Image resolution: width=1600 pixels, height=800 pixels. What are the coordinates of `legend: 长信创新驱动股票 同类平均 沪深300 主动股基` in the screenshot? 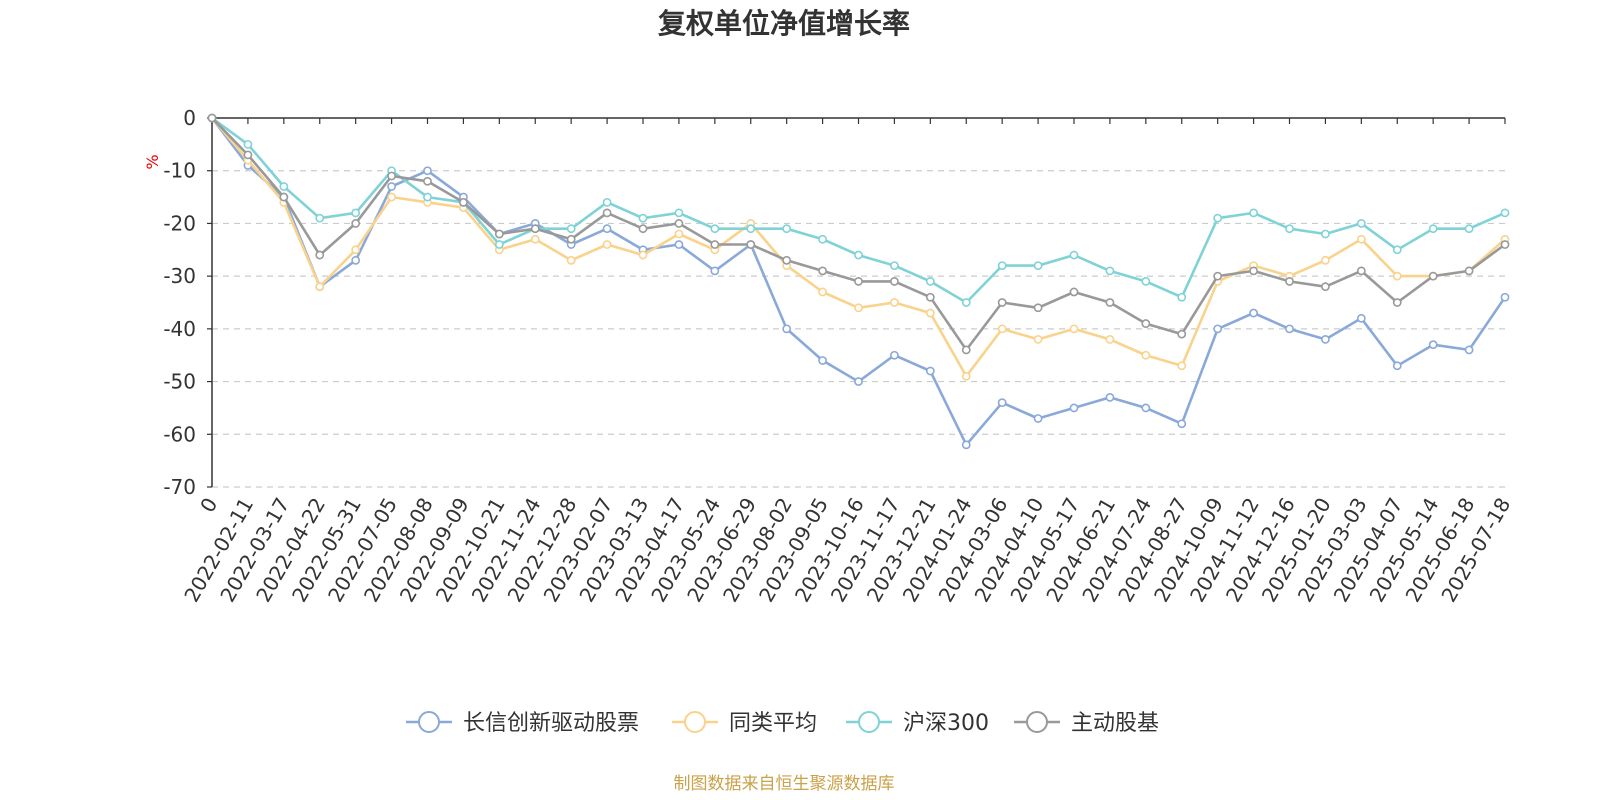 It's located at (782, 723).